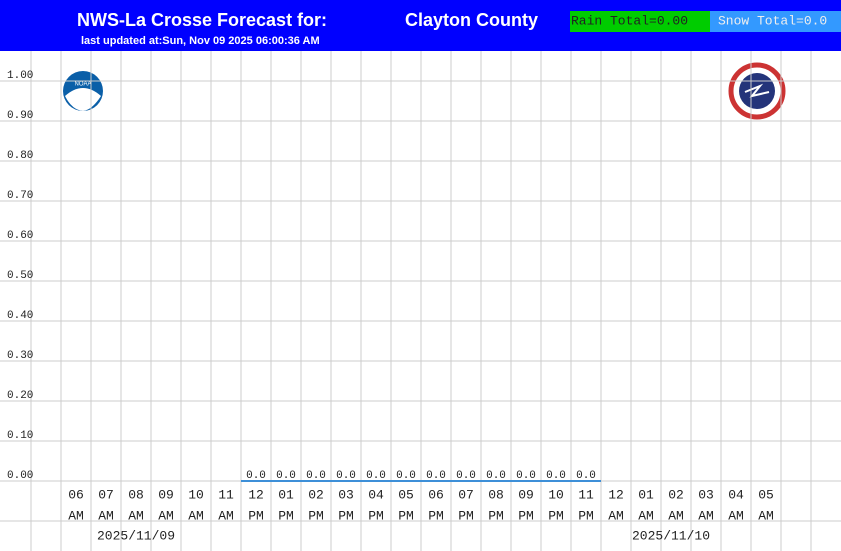 The width and height of the screenshot is (841, 551). What do you see at coordinates (20, 396) in the screenshot?
I see `y-tick-label: 0.20` at bounding box center [20, 396].